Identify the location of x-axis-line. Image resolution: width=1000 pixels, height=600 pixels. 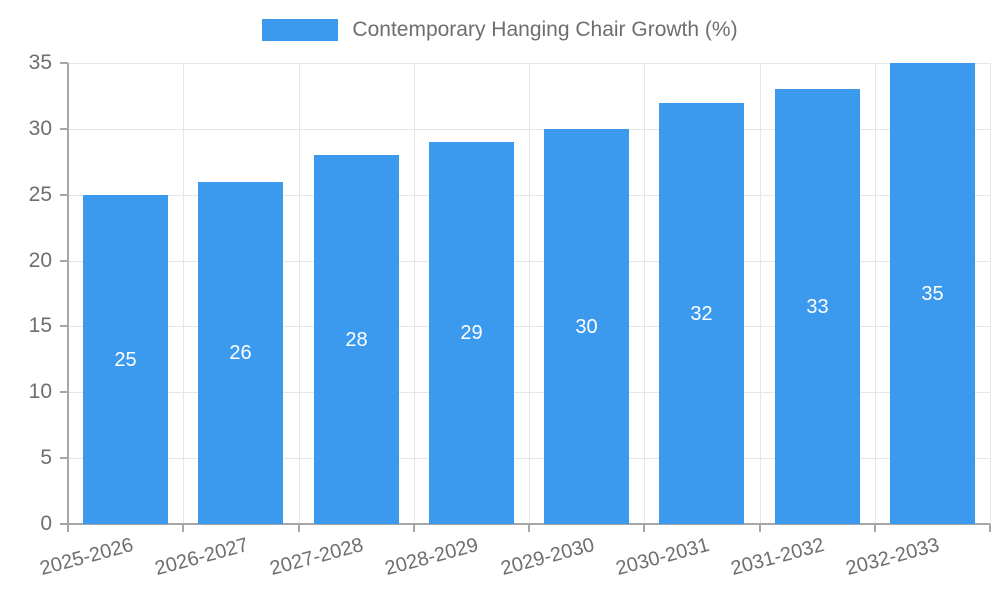
(529, 524).